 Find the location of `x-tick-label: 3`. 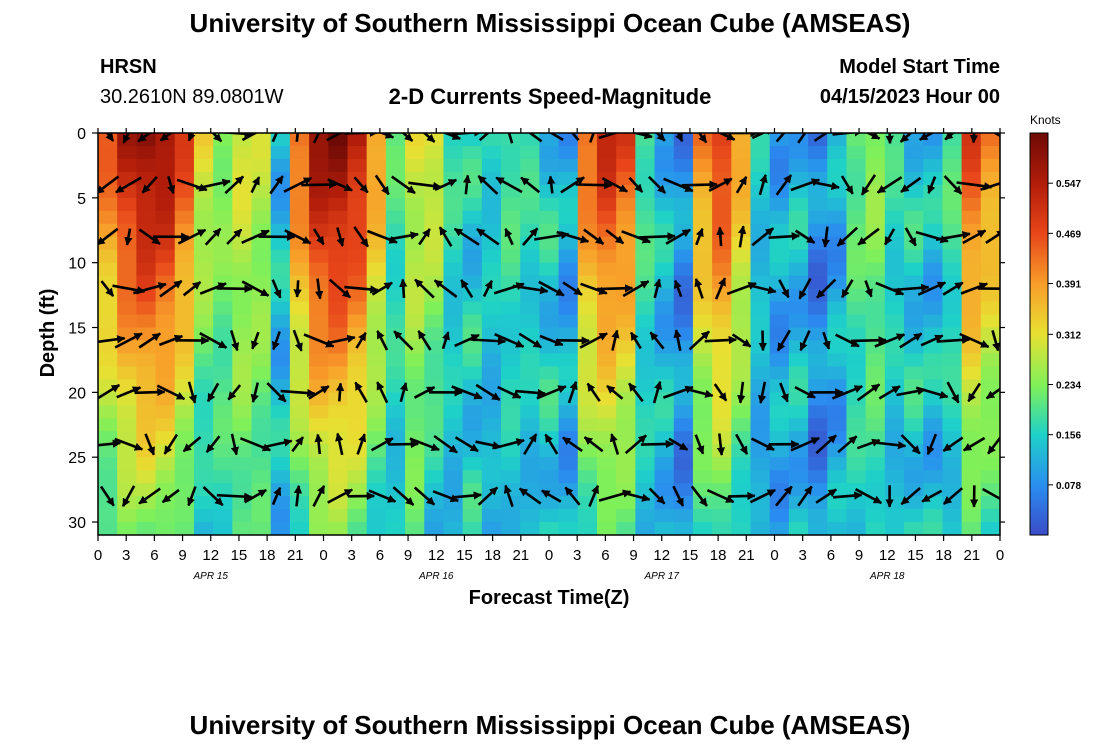

x-tick-label: 3 is located at coordinates (126, 555).